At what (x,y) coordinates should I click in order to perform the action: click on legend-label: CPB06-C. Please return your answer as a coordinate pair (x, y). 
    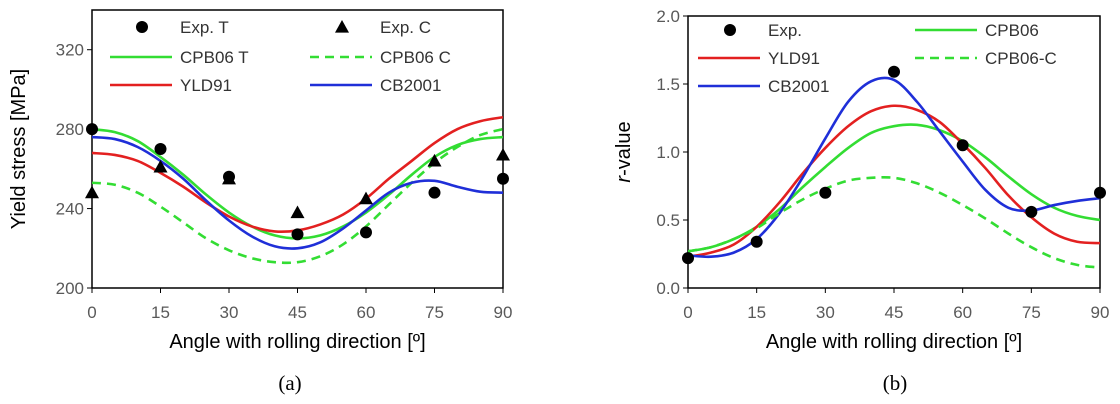
    Looking at the image, I should click on (1021, 58).